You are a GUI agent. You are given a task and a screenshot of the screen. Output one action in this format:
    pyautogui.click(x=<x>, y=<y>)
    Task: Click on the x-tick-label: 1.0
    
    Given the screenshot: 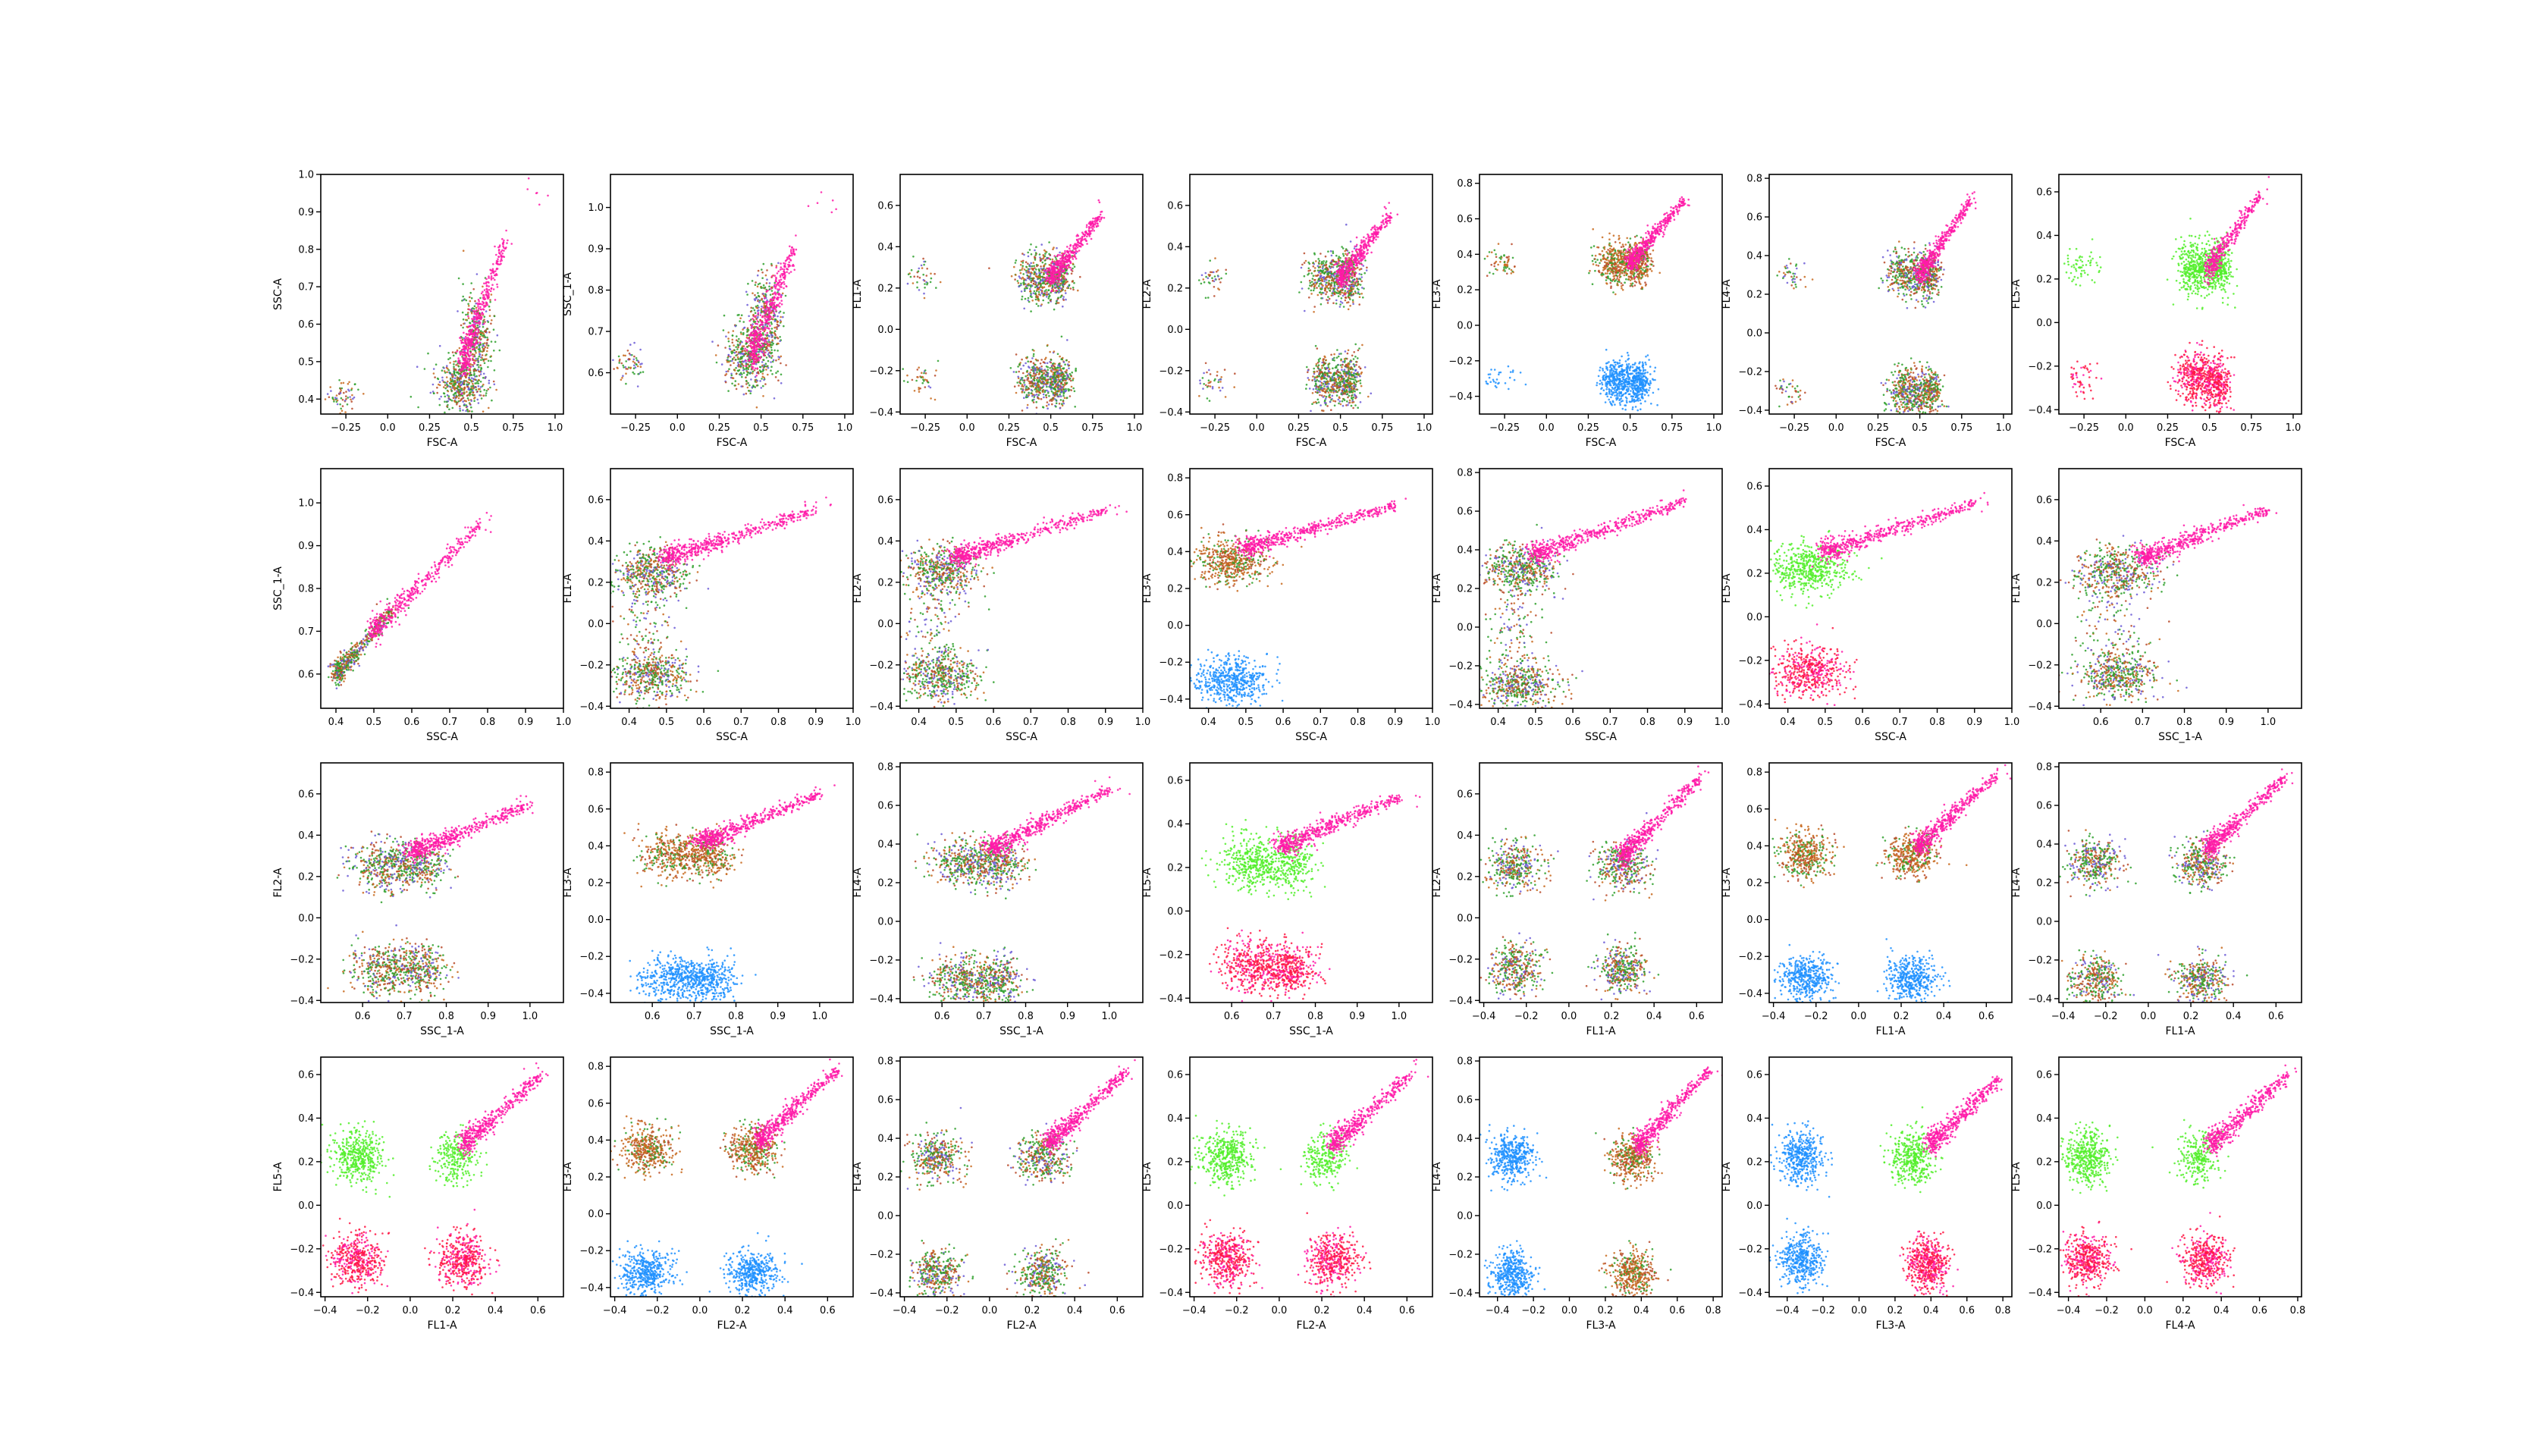 What is the action you would take?
    pyautogui.click(x=845, y=428)
    